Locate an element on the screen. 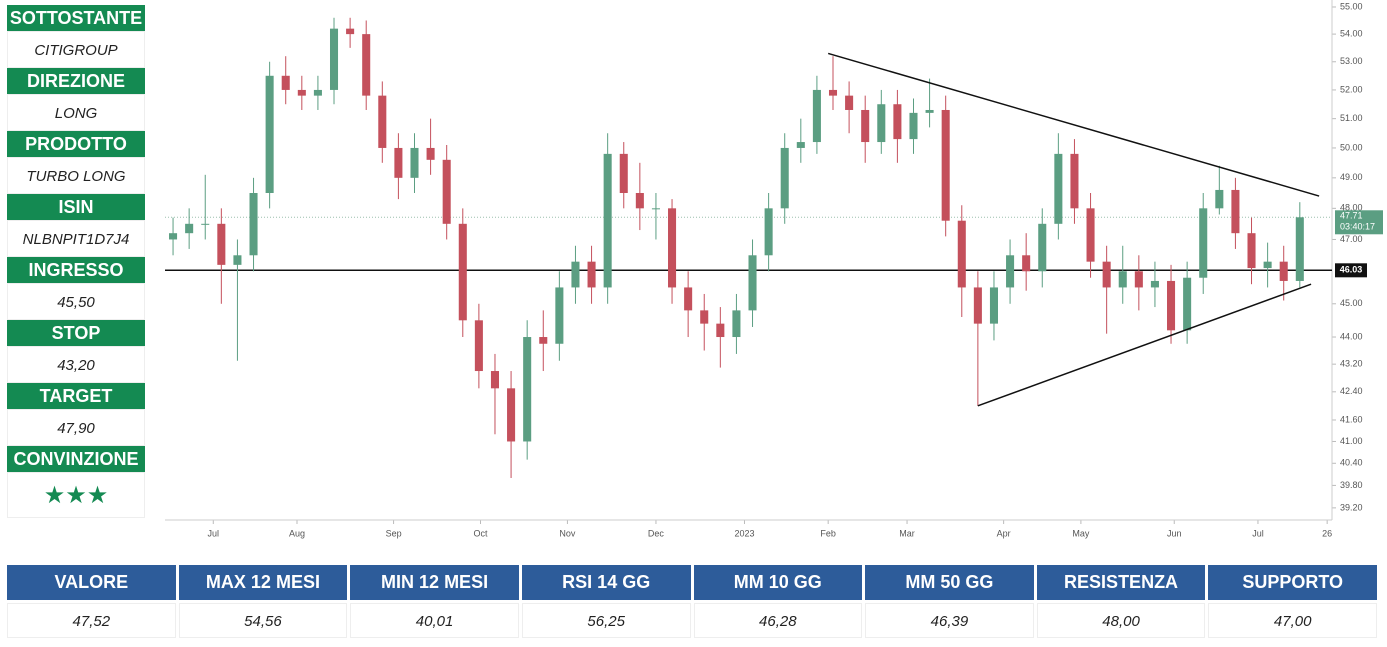 The width and height of the screenshot is (1387, 647). table-header: MIN 12 MESI is located at coordinates (434, 582).